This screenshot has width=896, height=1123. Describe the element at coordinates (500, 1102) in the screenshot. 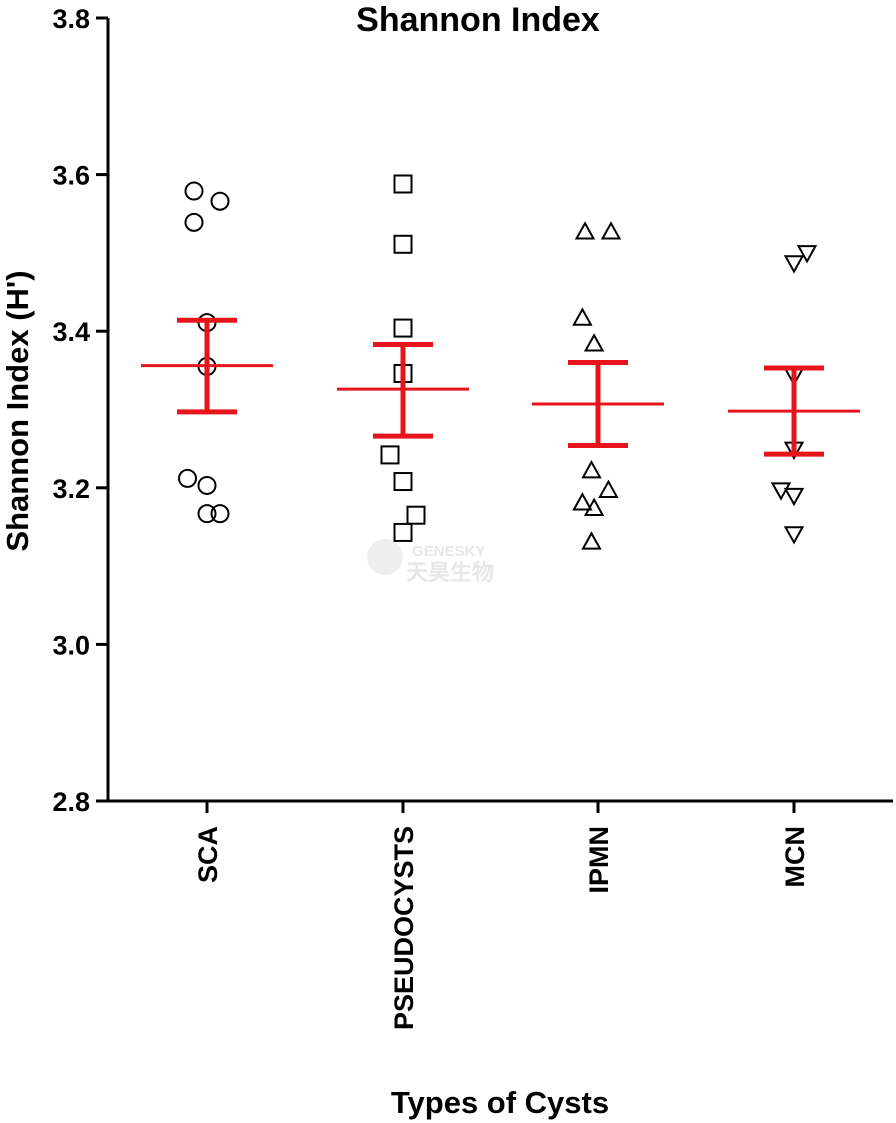

I see `x-axis-title: Types of Cysts` at that location.